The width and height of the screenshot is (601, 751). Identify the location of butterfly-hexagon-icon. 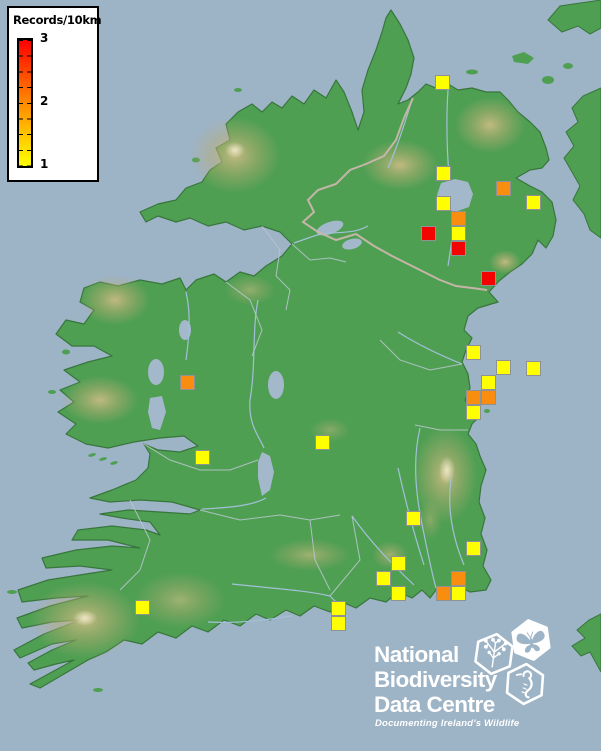
(531, 640).